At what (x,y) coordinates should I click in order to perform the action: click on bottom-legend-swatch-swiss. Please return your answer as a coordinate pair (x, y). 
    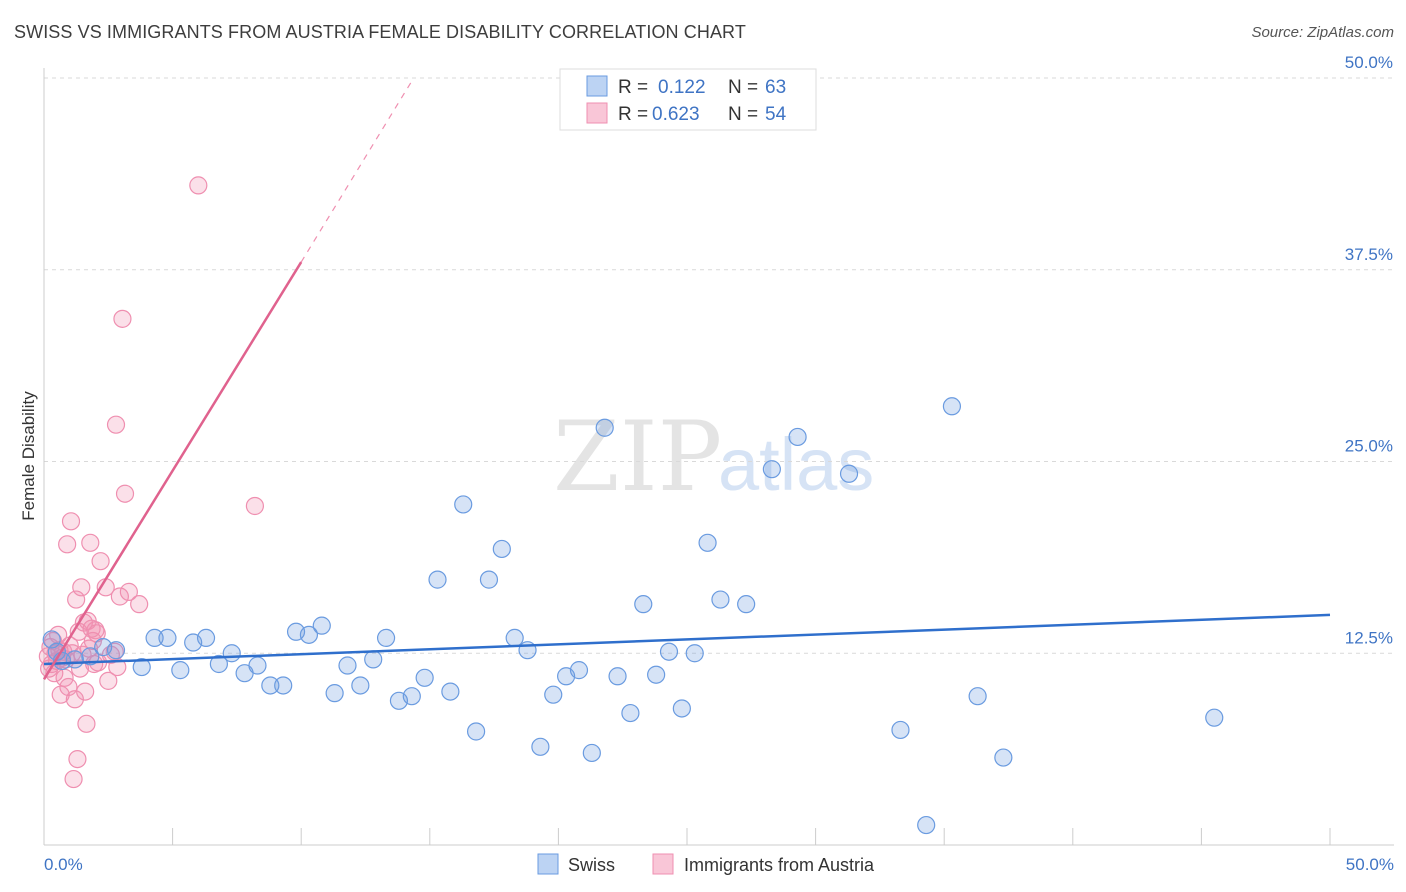
    Looking at the image, I should click on (548, 864).